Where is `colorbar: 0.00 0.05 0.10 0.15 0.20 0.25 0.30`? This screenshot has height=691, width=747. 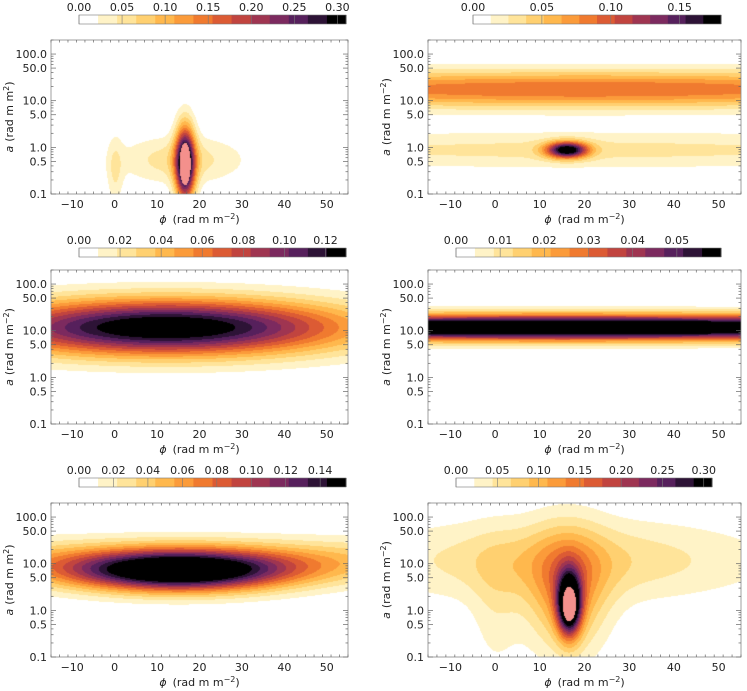 colorbar: 0.00 0.05 0.10 0.15 0.20 0.25 0.30 is located at coordinates (580, 476).